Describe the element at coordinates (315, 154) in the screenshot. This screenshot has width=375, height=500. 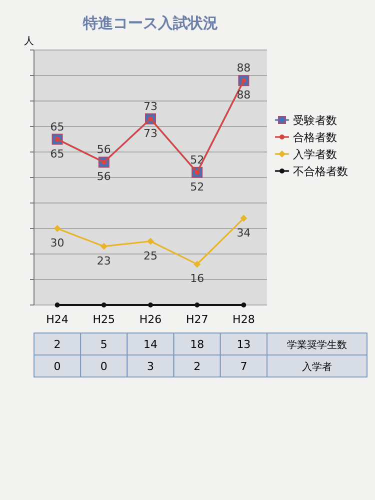
I see `legend-label: 入学者数` at that location.